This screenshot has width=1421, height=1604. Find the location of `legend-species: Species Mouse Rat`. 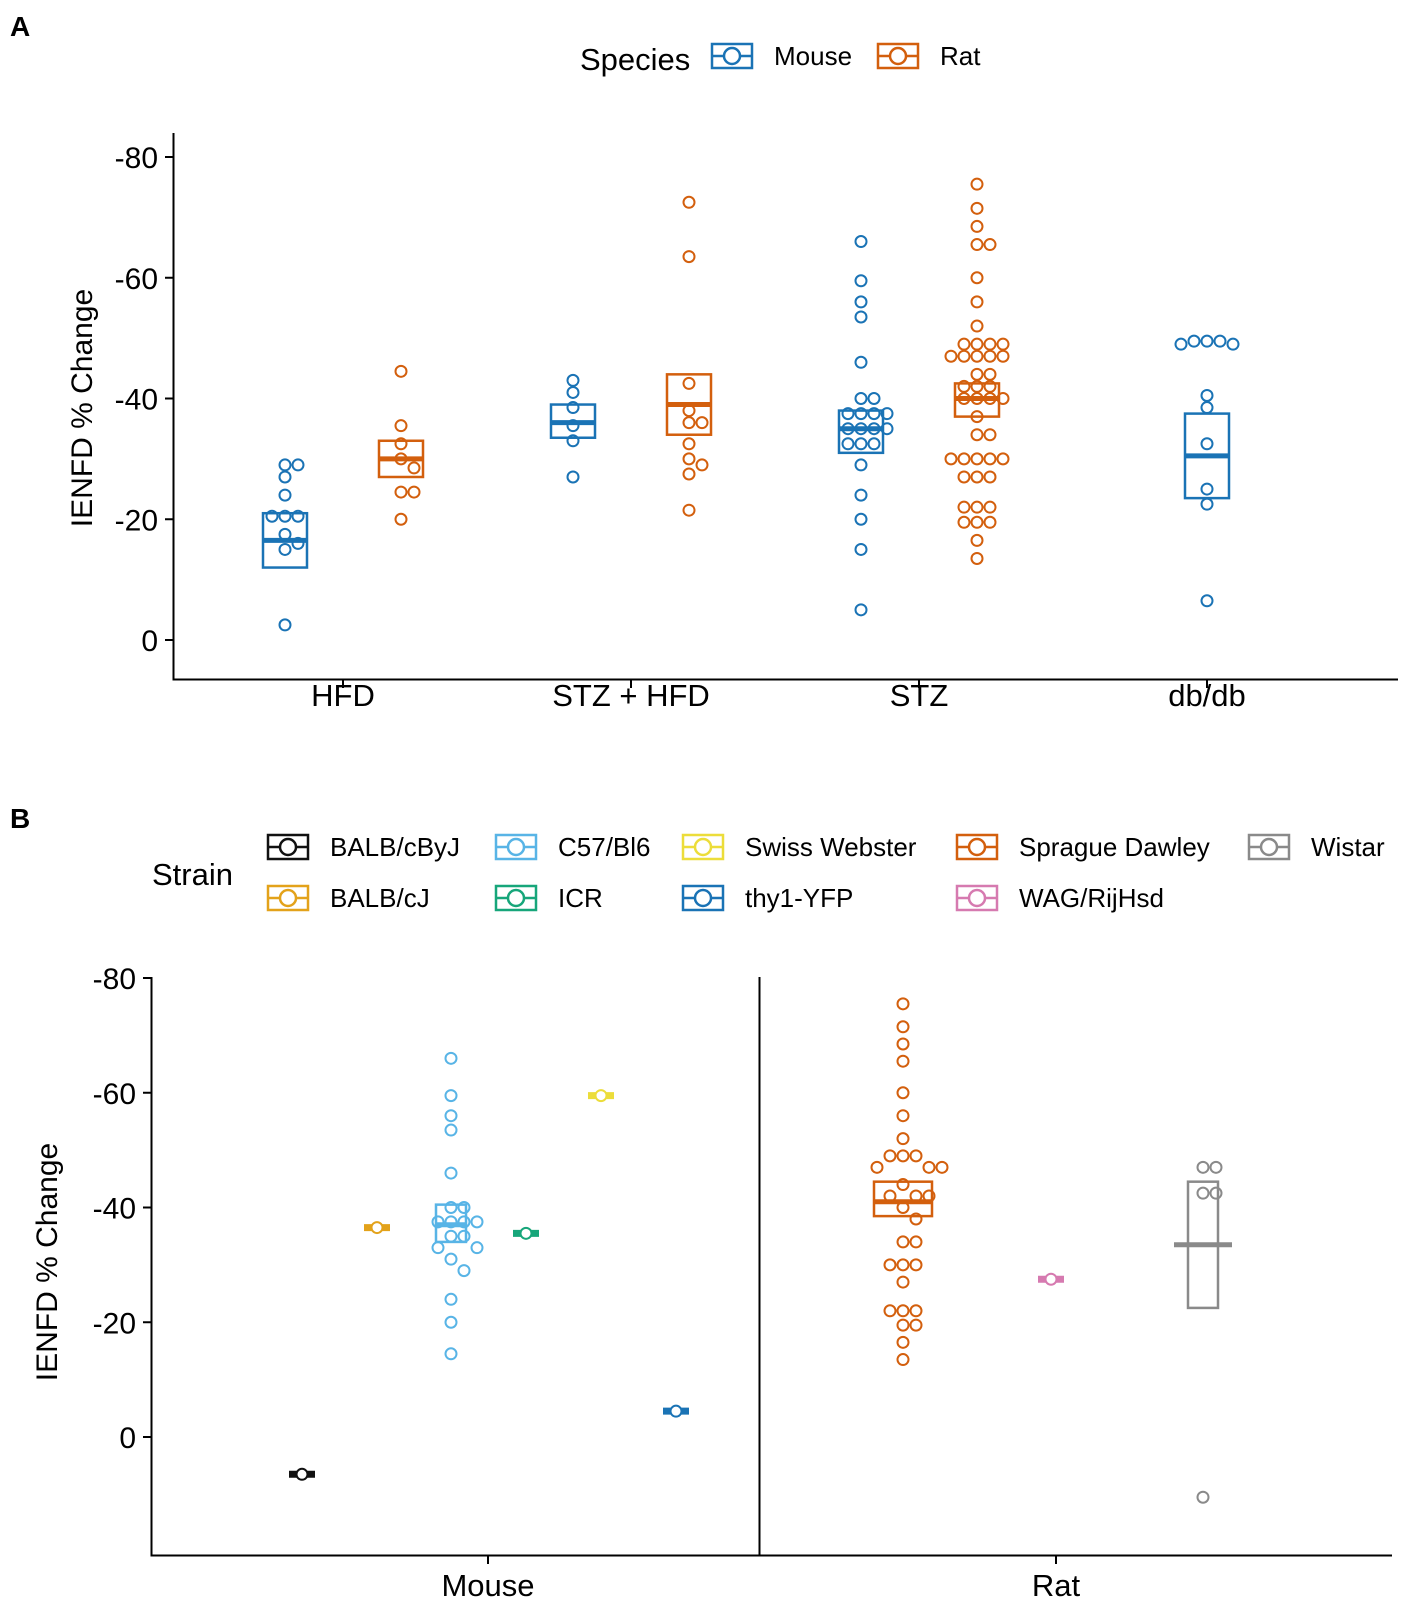

legend-species: Species Mouse Rat is located at coordinates (780, 59).